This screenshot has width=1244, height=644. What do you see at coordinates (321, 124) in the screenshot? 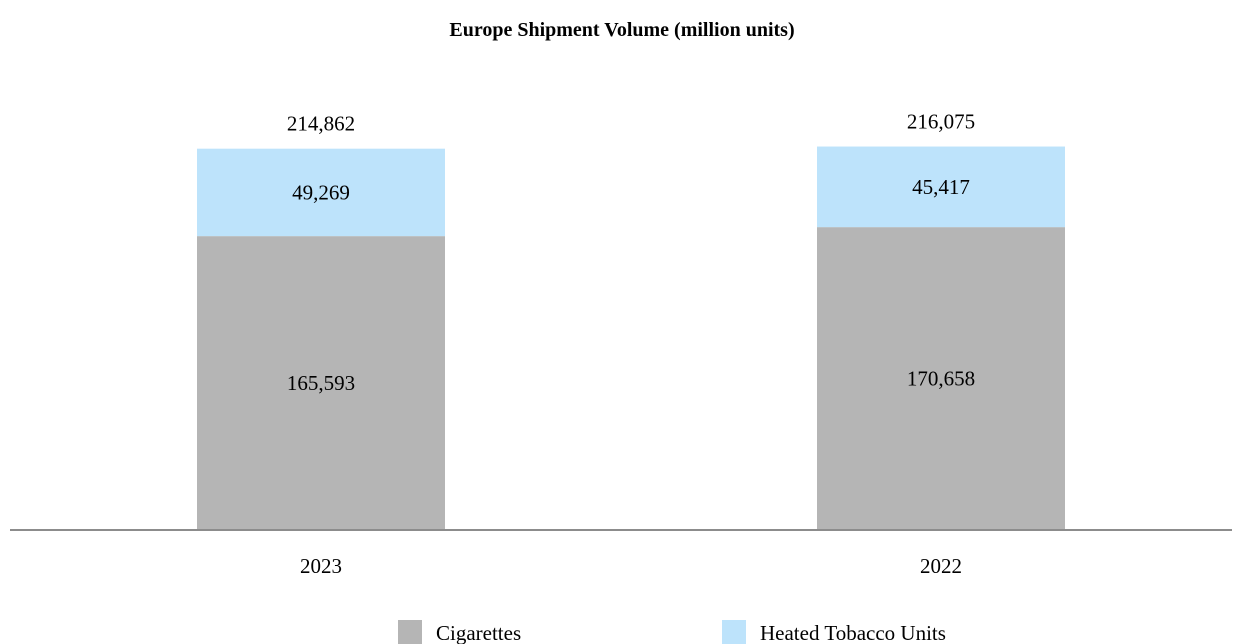
I see `total-label: 214,862` at bounding box center [321, 124].